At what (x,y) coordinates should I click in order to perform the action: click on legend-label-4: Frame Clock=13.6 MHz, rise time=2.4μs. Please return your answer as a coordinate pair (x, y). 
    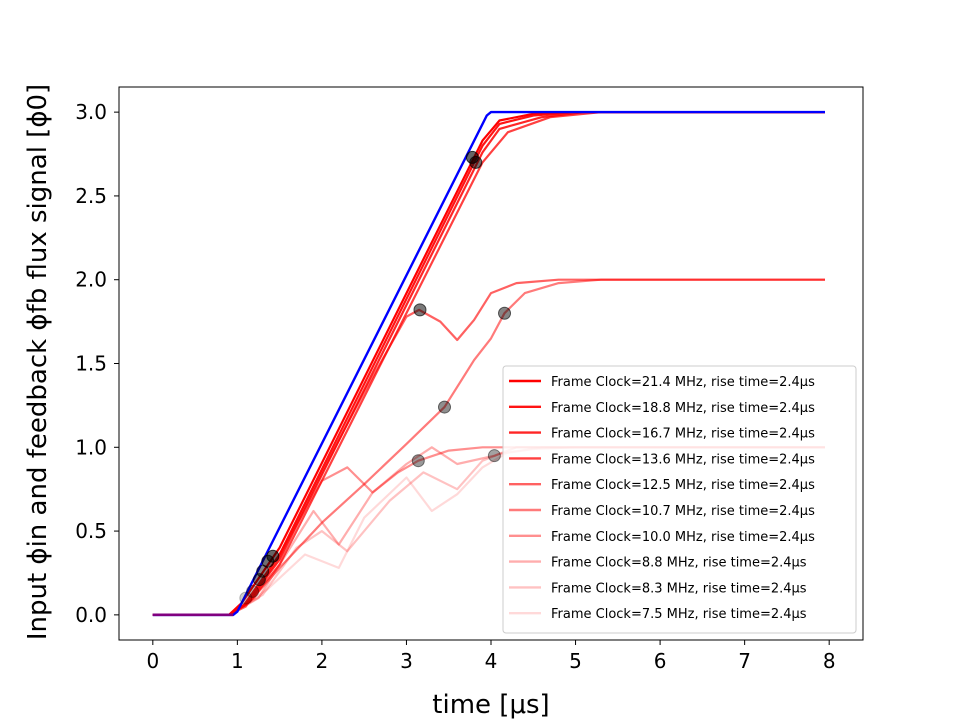
    Looking at the image, I should click on (683, 459).